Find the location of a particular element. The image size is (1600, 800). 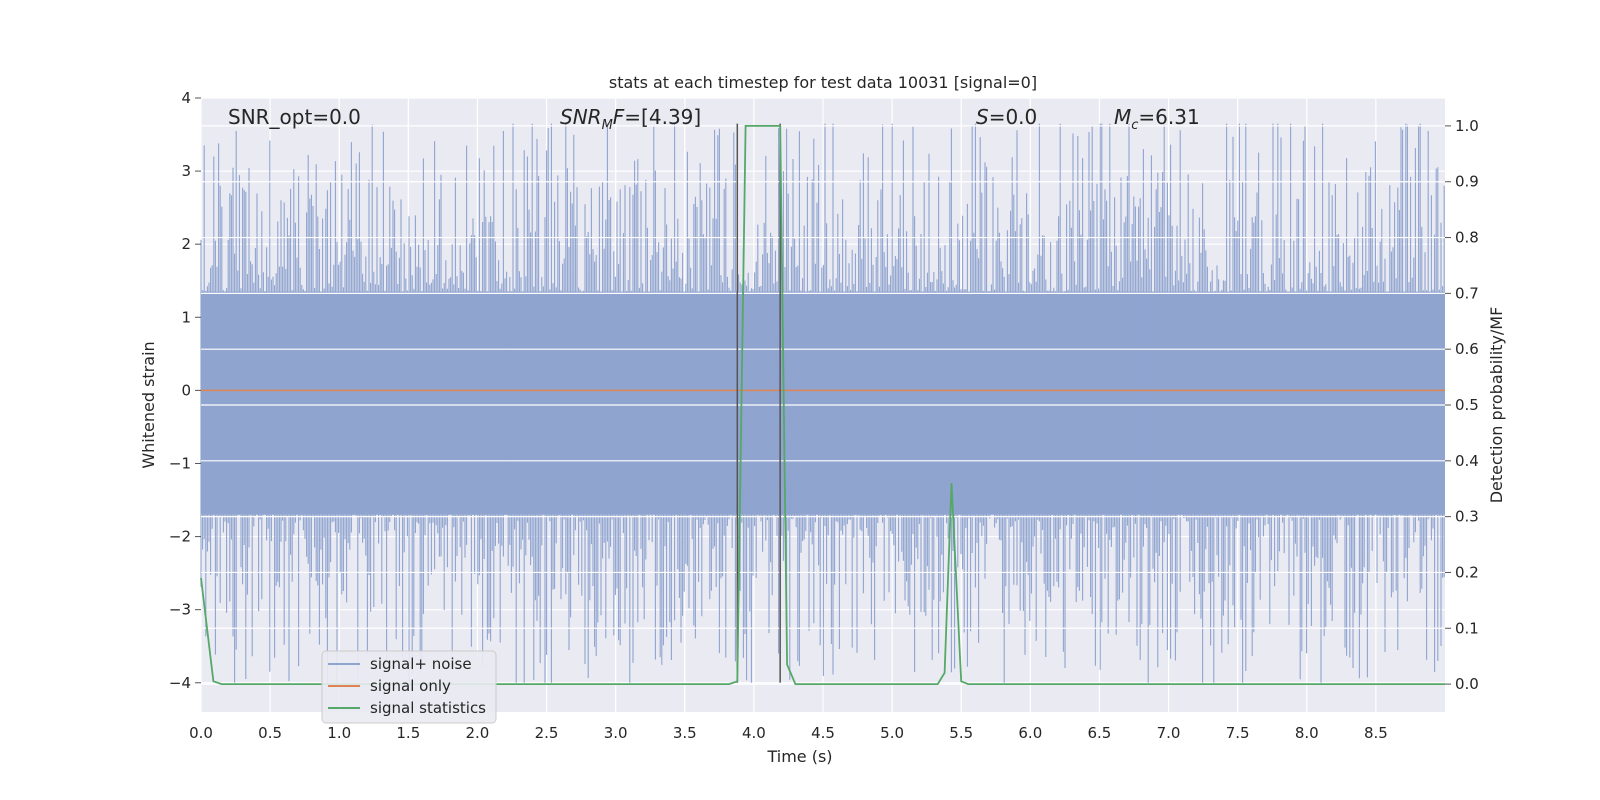

annotation-snr-opt: SNR_opt=0.0 is located at coordinates (294, 117).